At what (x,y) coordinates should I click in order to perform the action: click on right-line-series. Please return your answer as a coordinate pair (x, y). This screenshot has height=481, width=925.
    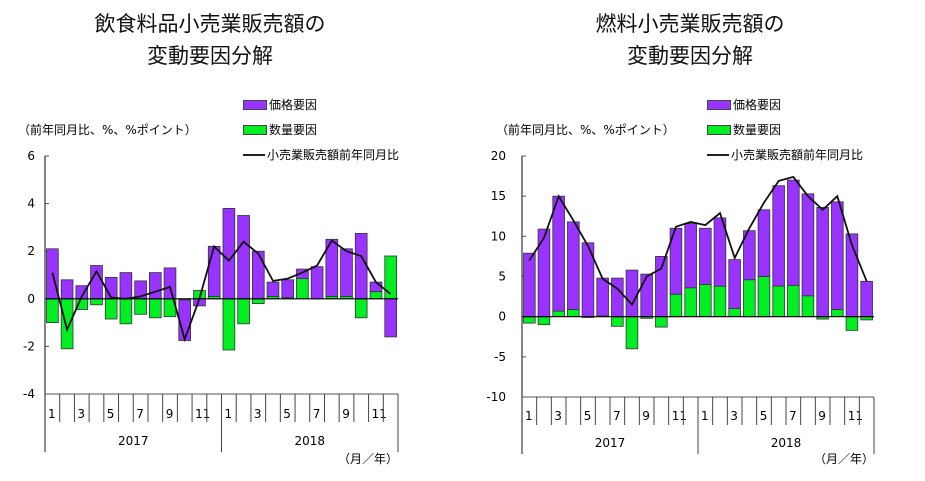
    Looking at the image, I should click on (698, 241).